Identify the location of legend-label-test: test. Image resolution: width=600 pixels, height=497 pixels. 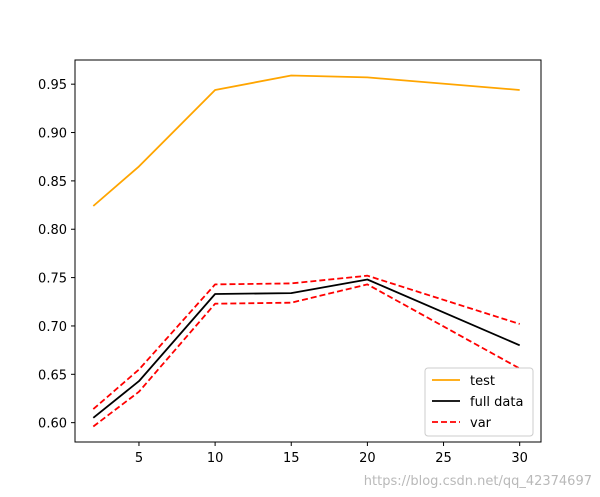
(482, 381).